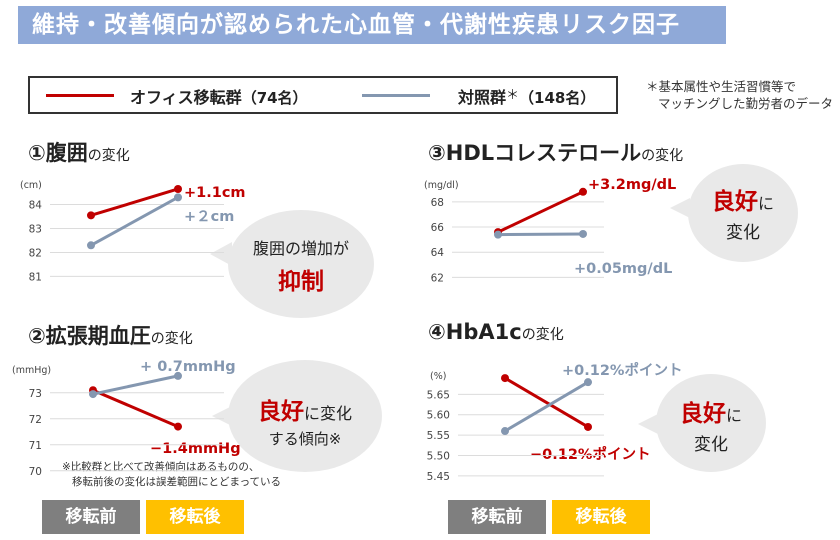 The image size is (840, 540). Describe the element at coordinates (739, 95) in the screenshot. I see `footnote: ＊基本属性や生活習慣等で マッチングした勤労者のデータ` at that location.